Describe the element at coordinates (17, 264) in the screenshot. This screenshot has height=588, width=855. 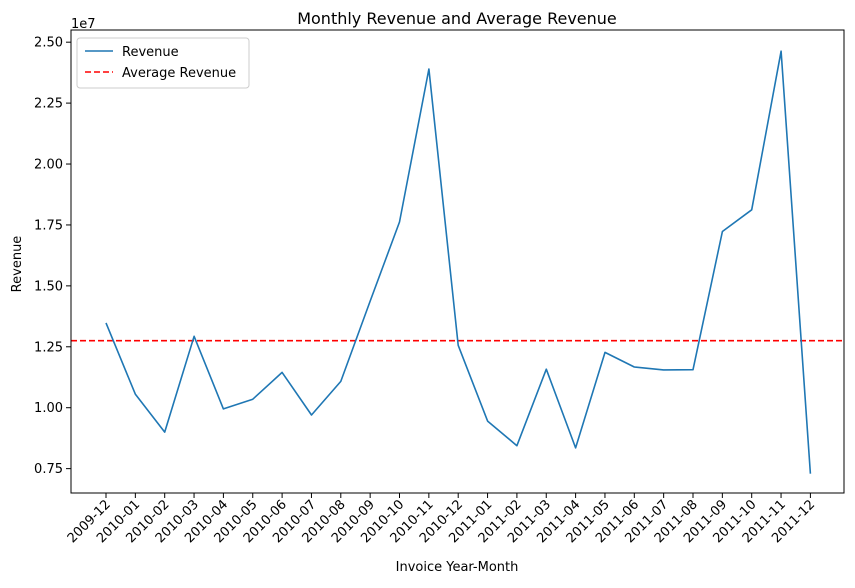
I see `y-axis-label: Revenue` at that location.